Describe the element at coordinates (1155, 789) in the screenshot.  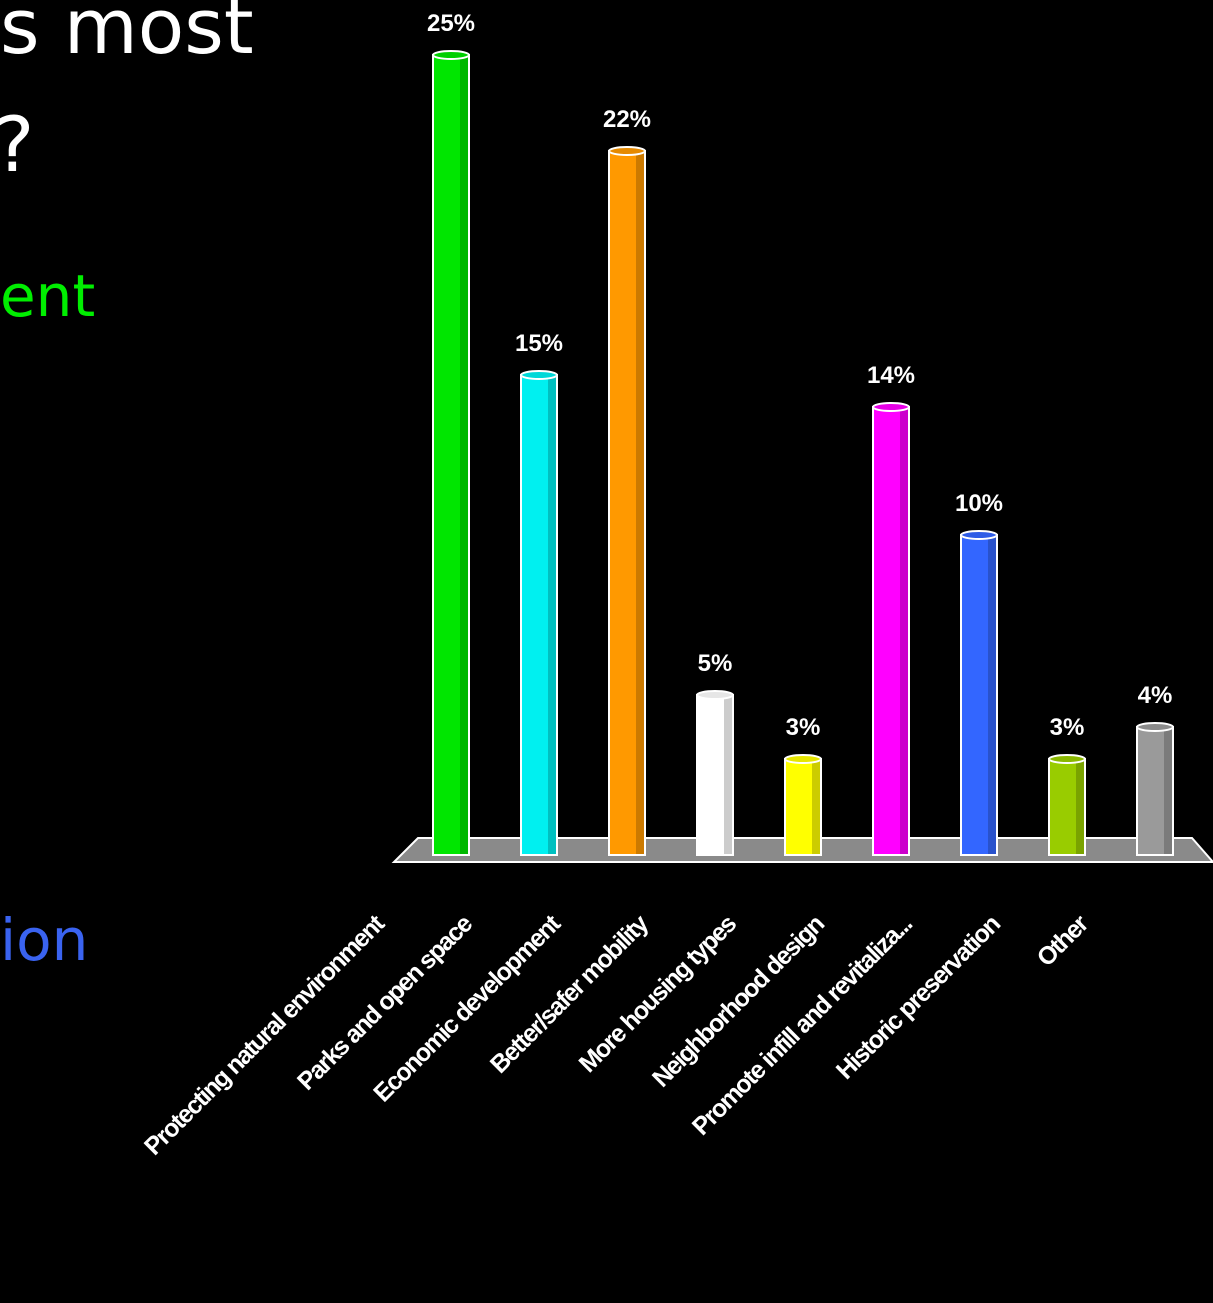
I see `bar-other` at that location.